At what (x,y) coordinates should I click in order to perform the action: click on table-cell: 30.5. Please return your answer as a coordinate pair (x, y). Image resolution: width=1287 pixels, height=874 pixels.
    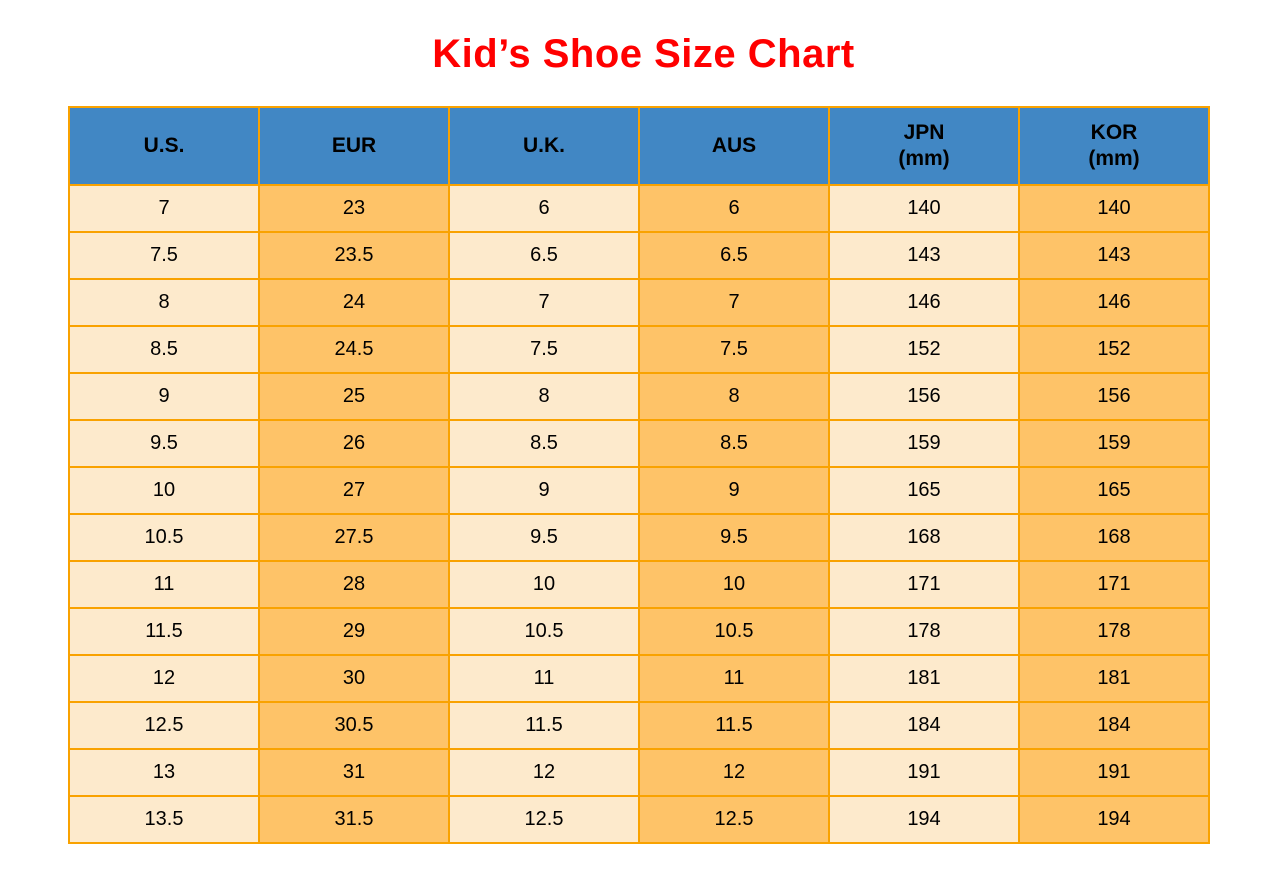
    Looking at the image, I should click on (354, 725).